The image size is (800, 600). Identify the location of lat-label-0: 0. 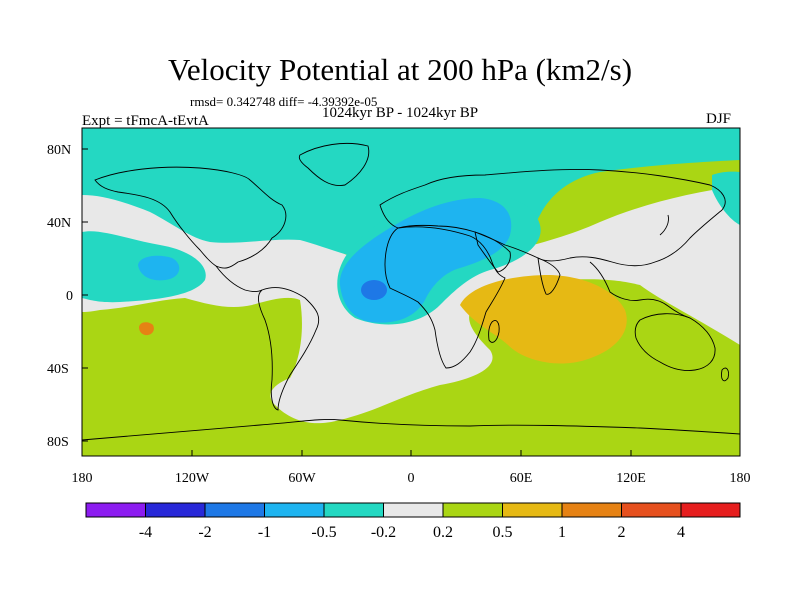
(69, 296).